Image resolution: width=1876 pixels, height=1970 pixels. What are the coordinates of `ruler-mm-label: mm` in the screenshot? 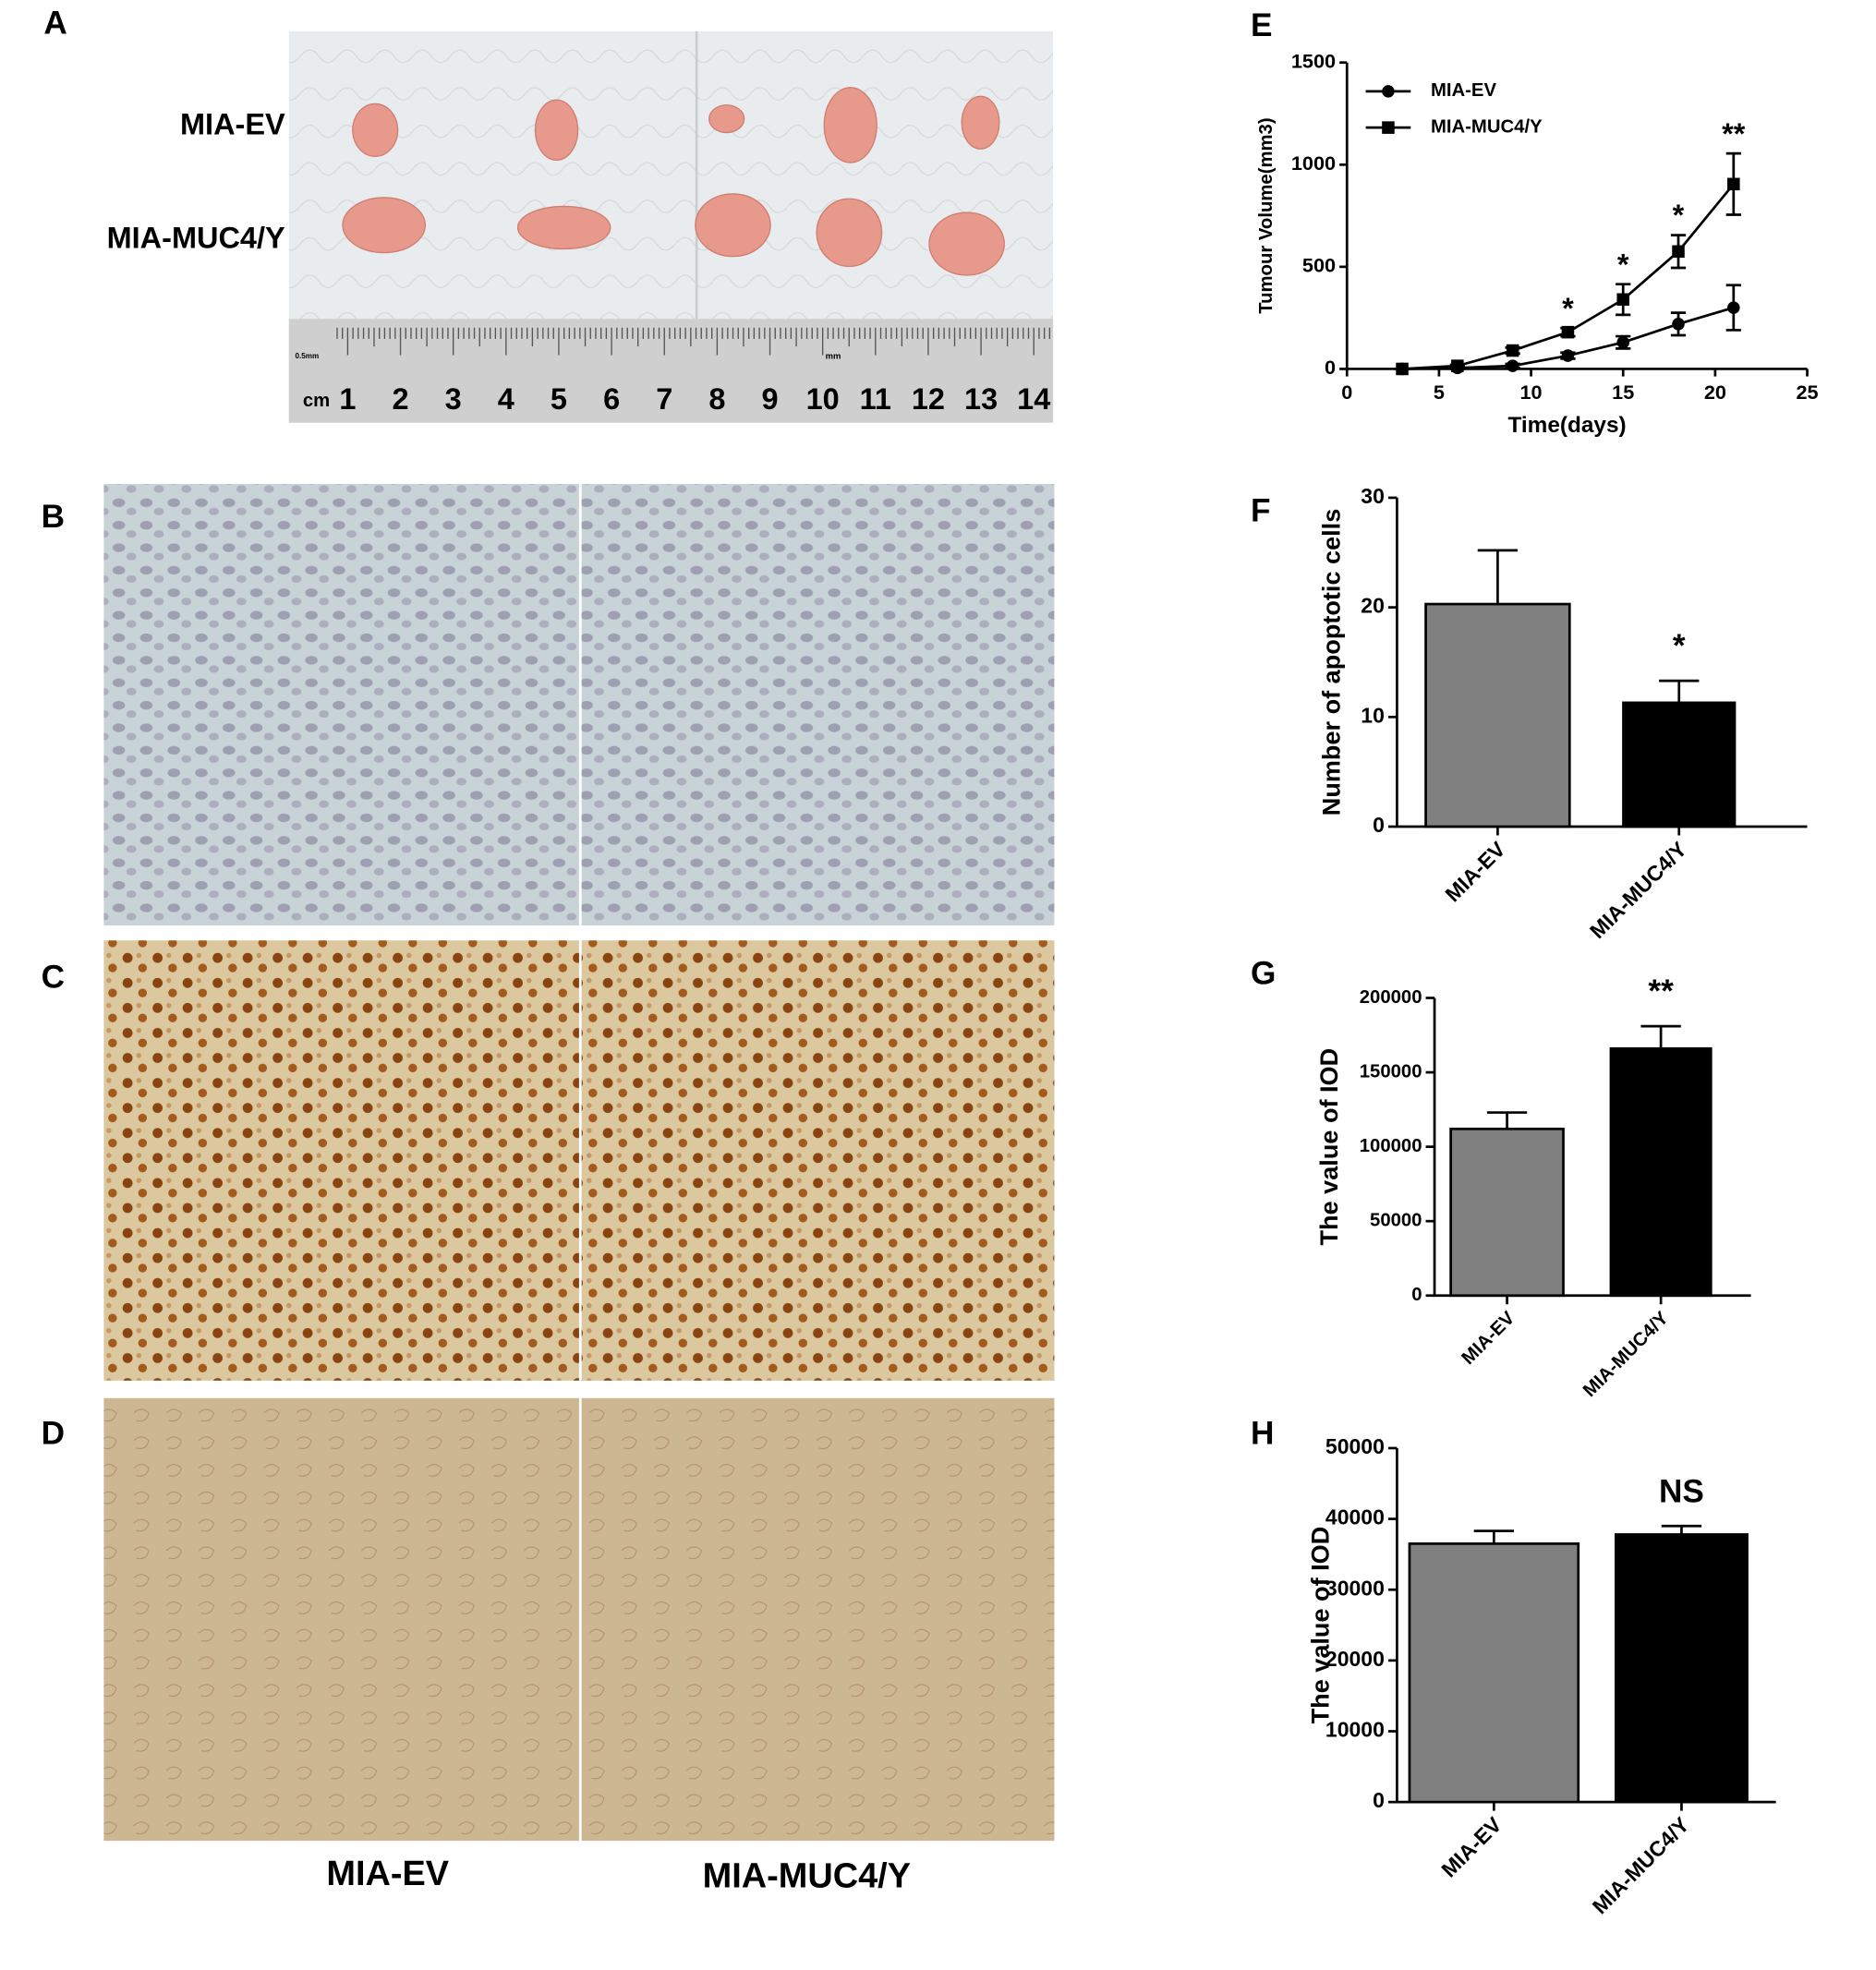 It's located at (833, 356).